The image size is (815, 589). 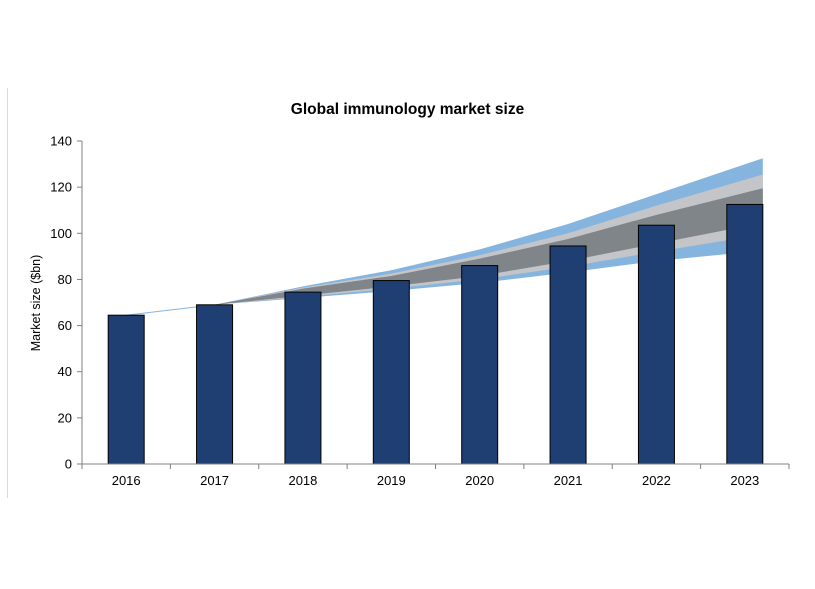 I want to click on x-tick-label: 2018, so click(x=302, y=480).